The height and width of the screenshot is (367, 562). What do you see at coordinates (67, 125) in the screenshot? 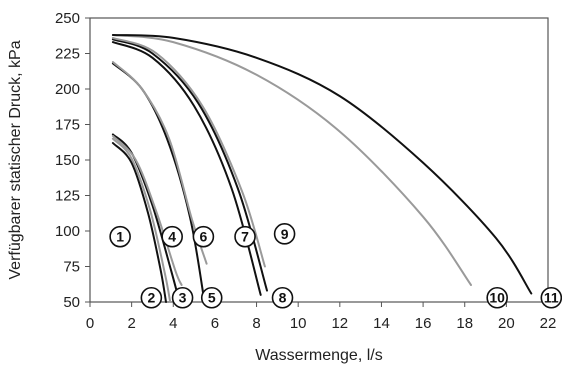
I see `y-tick-label: 175` at bounding box center [67, 125].